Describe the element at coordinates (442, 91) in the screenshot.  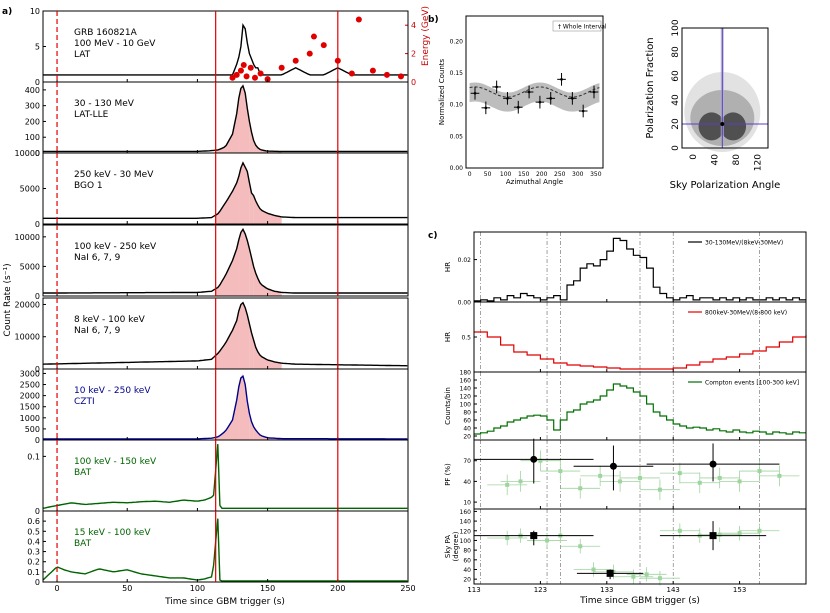
I see `y-axis-label: Normalized Counts` at that location.